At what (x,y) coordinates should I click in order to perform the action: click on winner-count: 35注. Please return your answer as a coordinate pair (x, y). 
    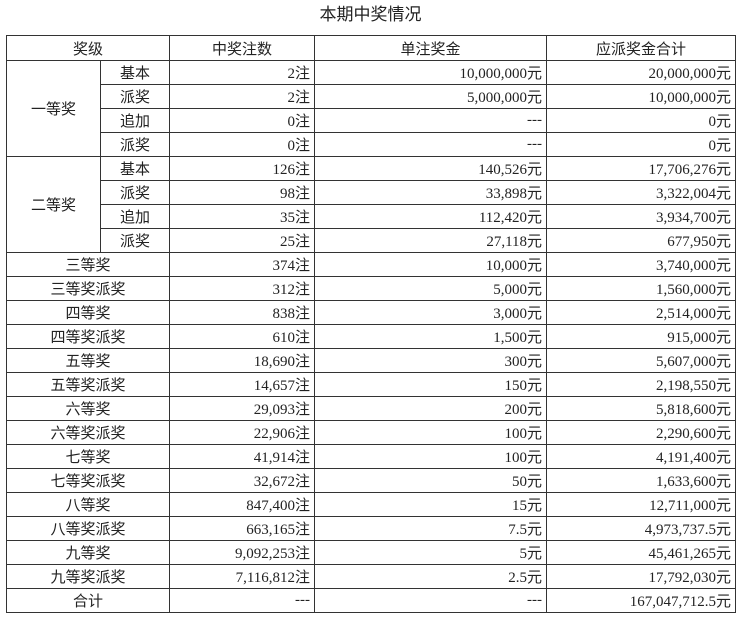
    Looking at the image, I should click on (242, 216).